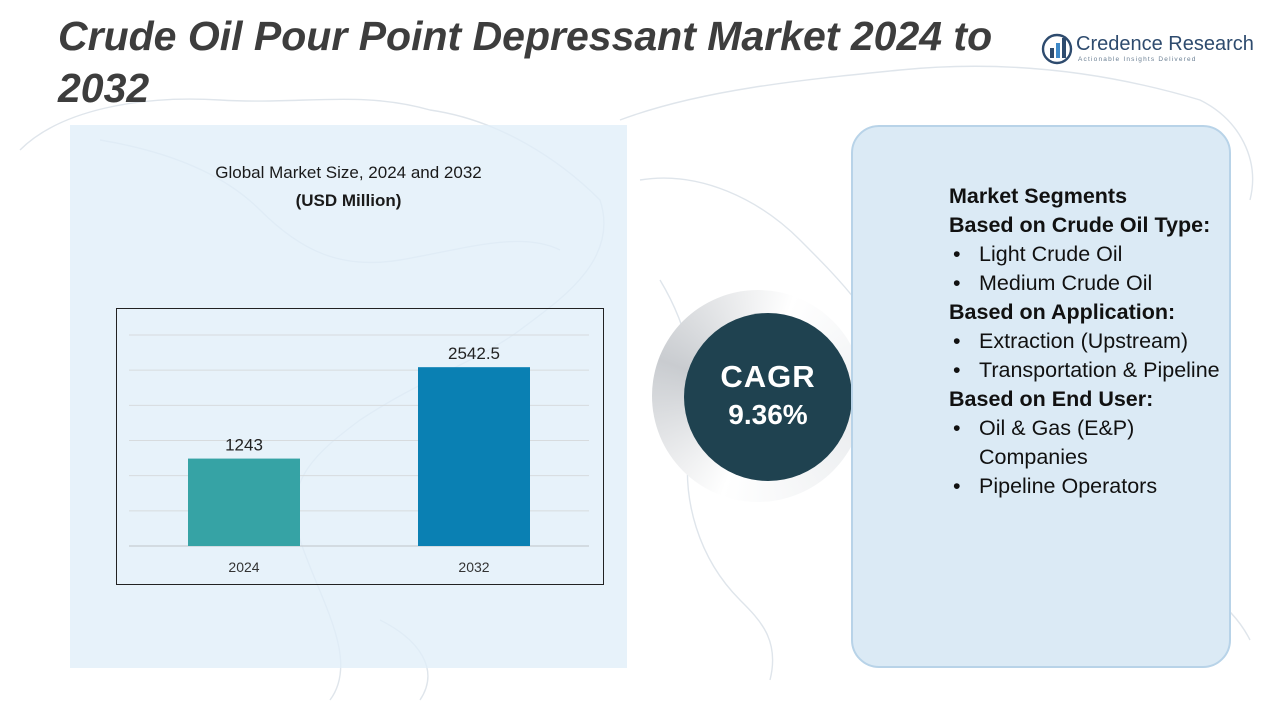 Image resolution: width=1280 pixels, height=720 pixels. Describe the element at coordinates (1099, 370) in the screenshot. I see `segment-item-label: Transportation & Pipeline` at that location.